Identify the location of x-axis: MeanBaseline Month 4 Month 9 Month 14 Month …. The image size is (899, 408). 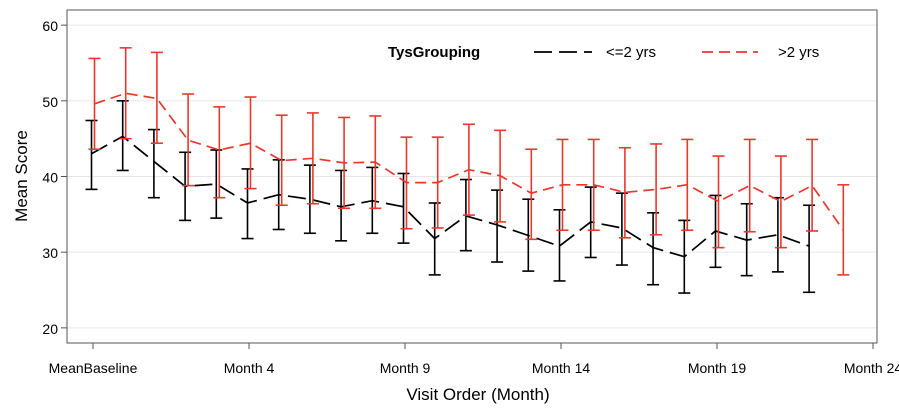
(474, 359).